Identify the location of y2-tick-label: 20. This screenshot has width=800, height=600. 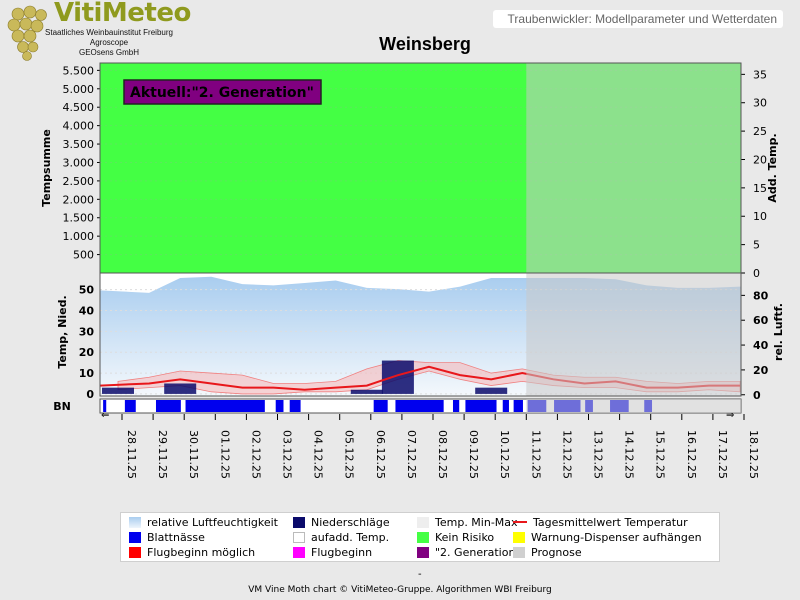
(761, 370).